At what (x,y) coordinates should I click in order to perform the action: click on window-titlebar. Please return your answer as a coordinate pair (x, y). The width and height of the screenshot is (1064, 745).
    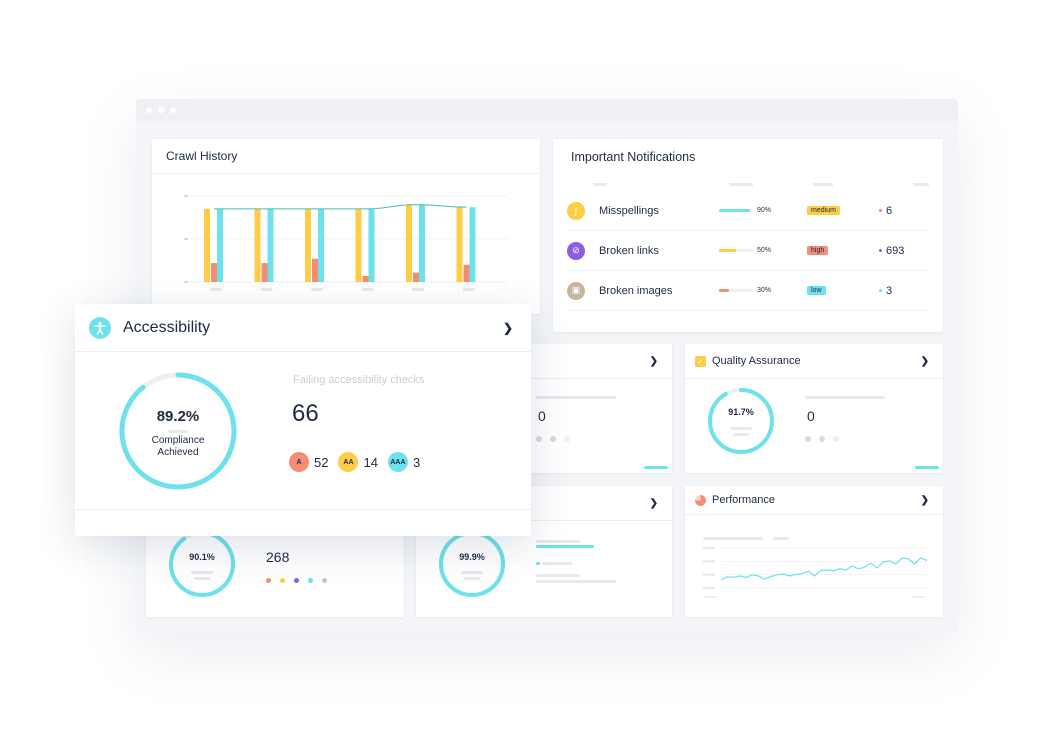
    Looking at the image, I should click on (547, 110).